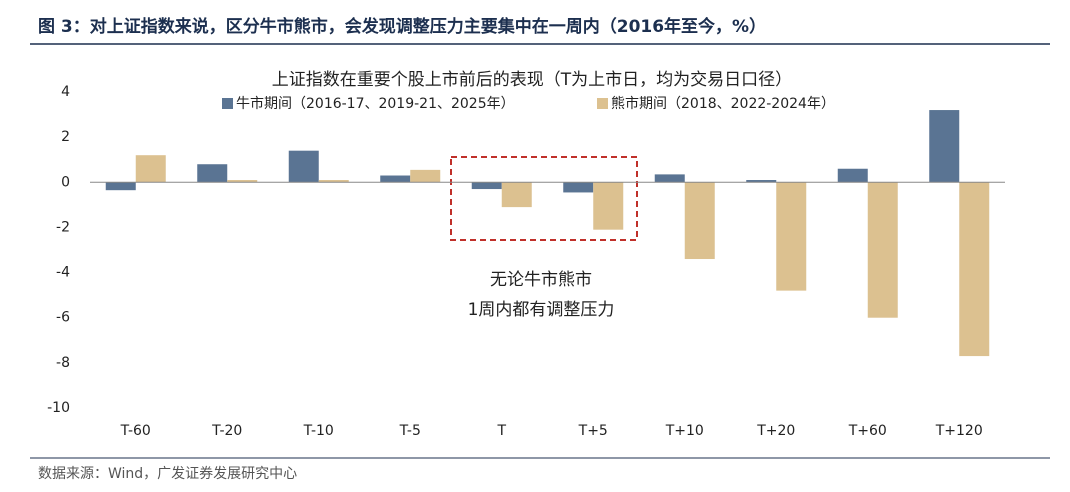 The image size is (1070, 492). Describe the element at coordinates (65, 92) in the screenshot. I see `y-tick-label: 4` at that location.